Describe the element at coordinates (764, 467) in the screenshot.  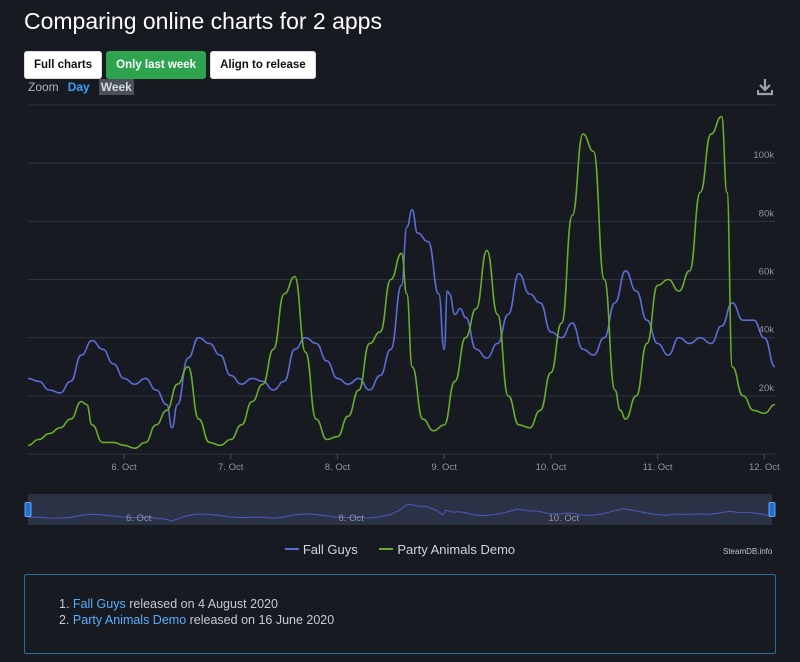
I see `x-tick-label: 12. Oct` at that location.